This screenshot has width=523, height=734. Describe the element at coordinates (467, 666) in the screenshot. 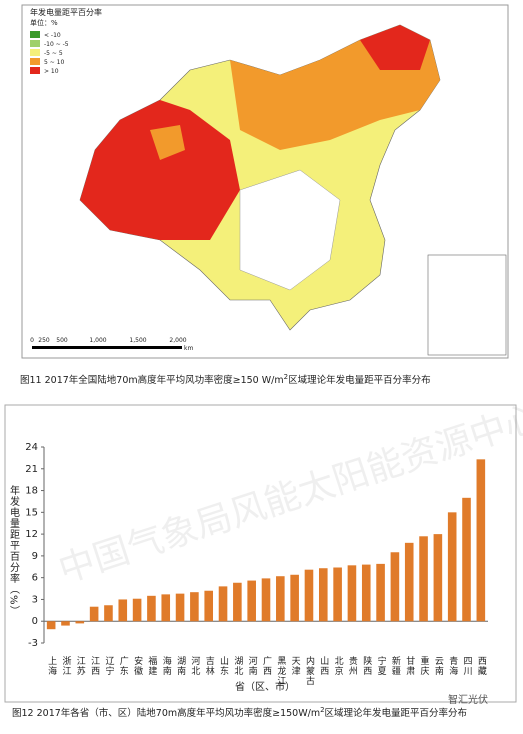

I see `x-tick-label: 四川` at that location.